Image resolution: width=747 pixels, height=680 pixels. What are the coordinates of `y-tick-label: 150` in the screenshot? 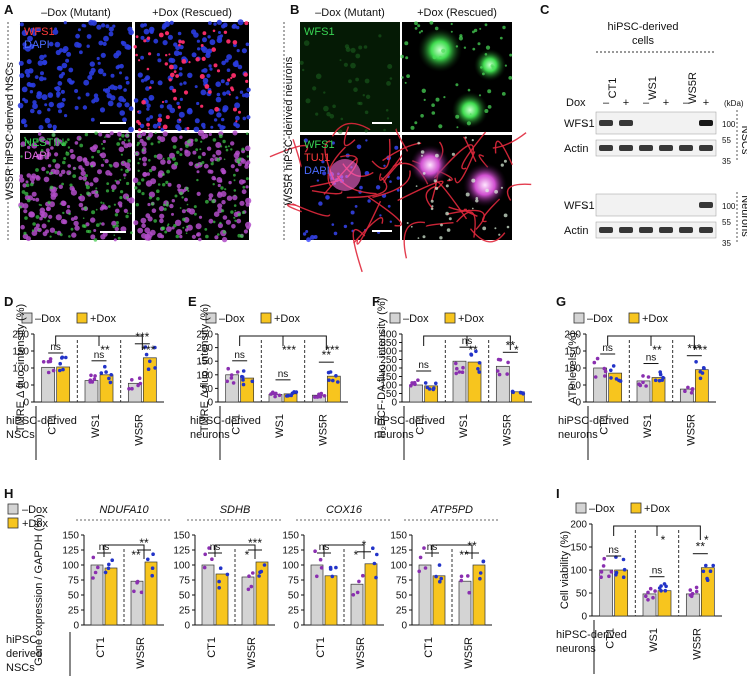 It's located at (398, 536).